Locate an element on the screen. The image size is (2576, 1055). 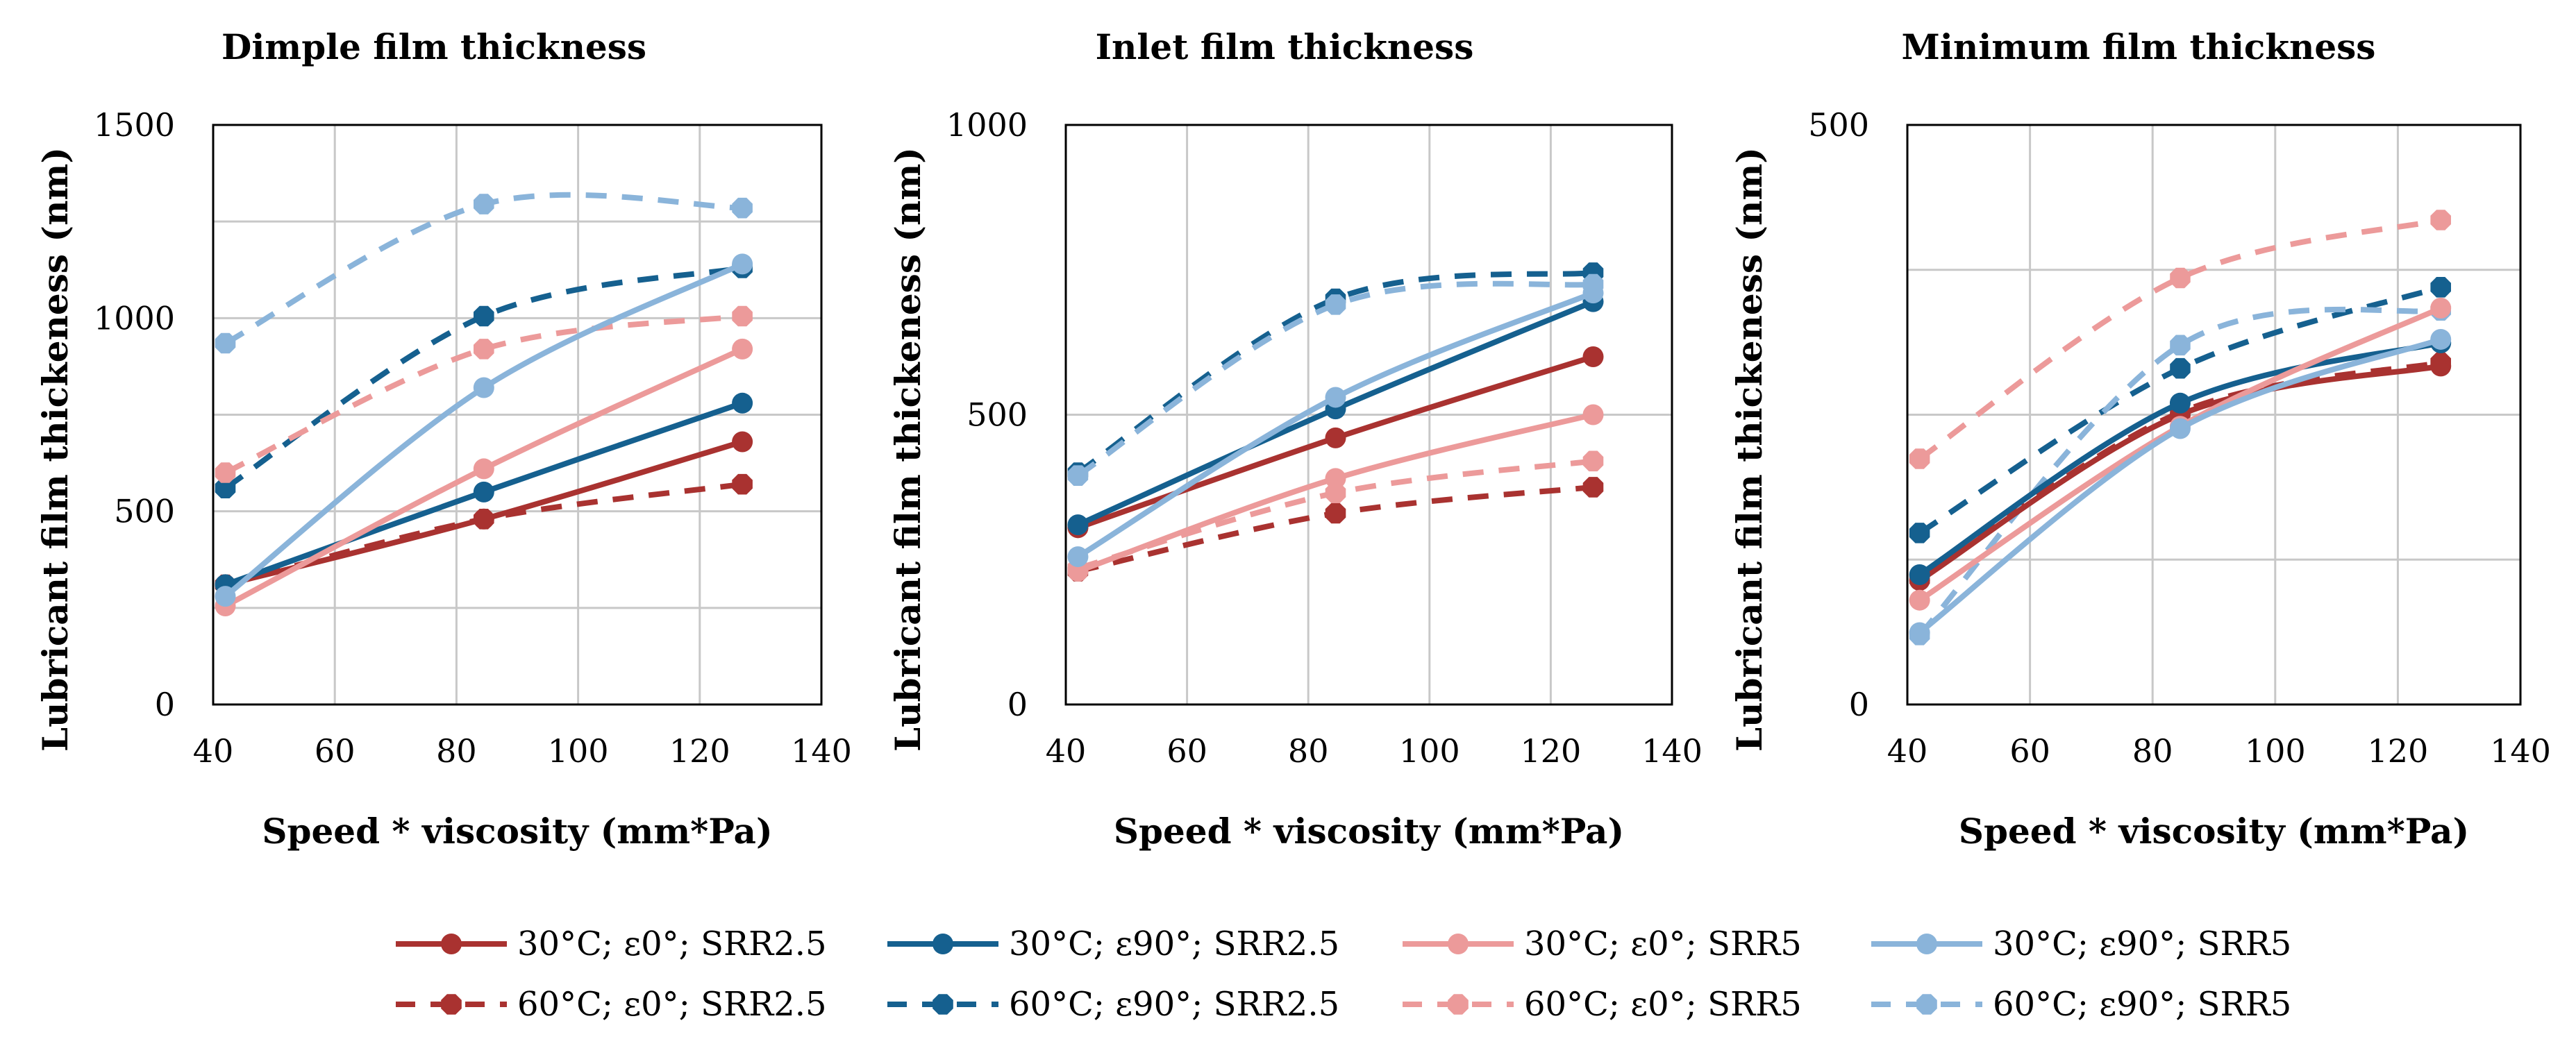
legend-item-6: 60°C; ε90°; SRR2.5 is located at coordinates (1113, 1004).